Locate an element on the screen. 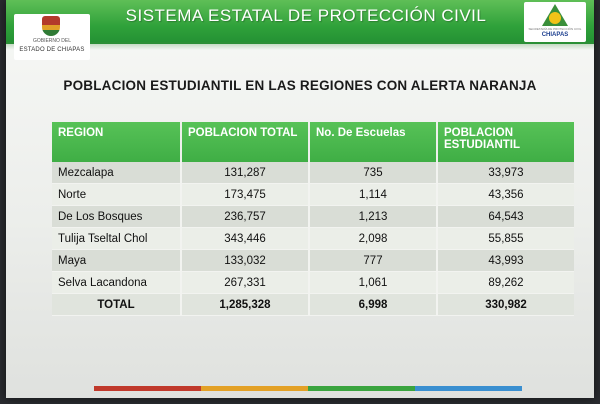  table-row: Selva Lacandona 267,331 1,061 89,262 is located at coordinates (313, 283).